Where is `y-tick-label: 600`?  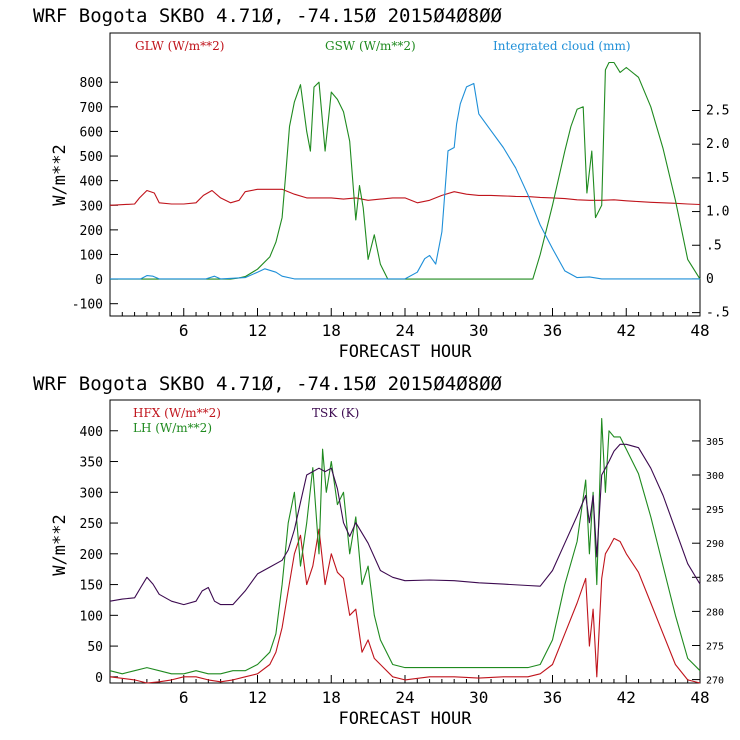
y-tick-label: 600 is located at coordinates (91, 132).